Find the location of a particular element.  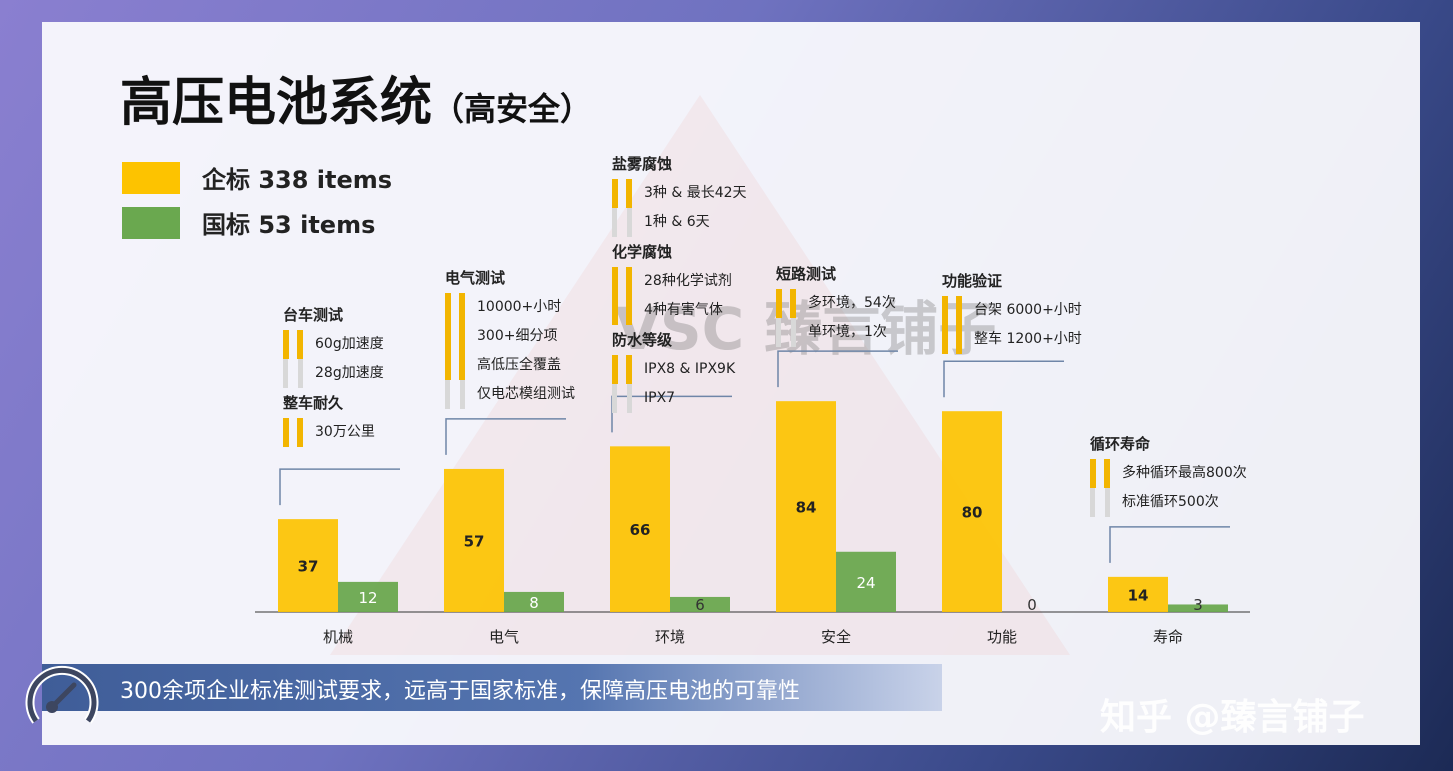

annotation-item: 多环境，54次 is located at coordinates (836, 303).